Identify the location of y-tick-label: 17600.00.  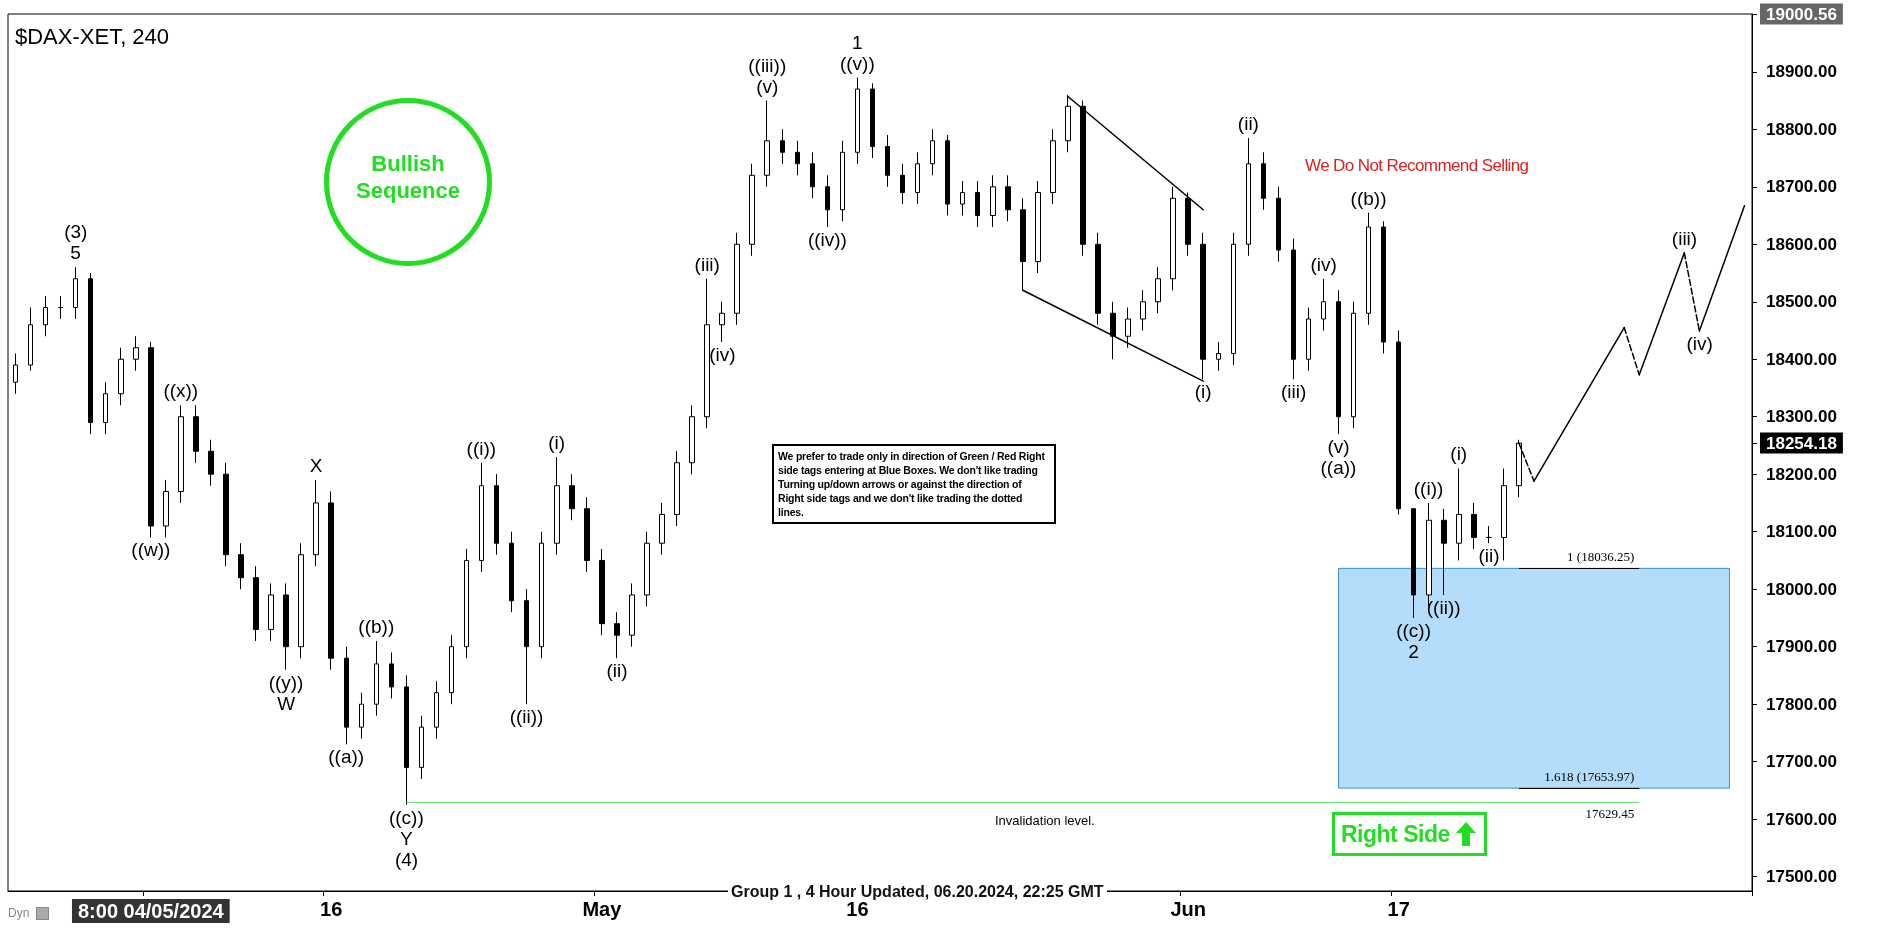
(1801, 819).